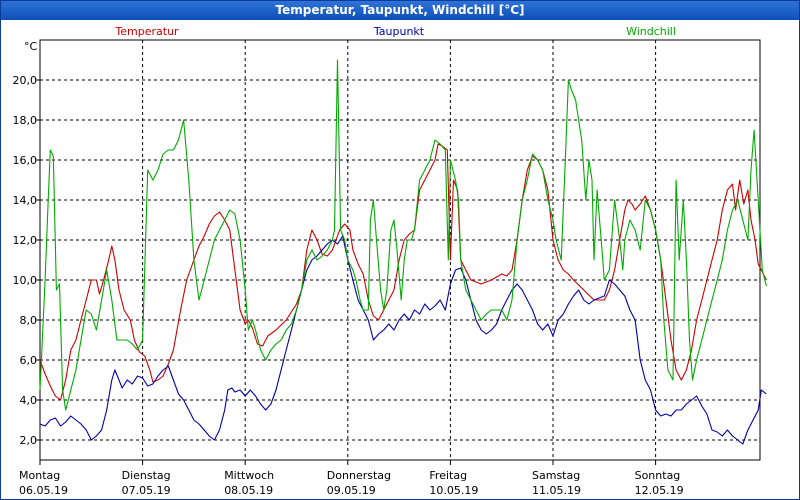 The width and height of the screenshot is (800, 500). I want to click on x-tick-date: 10.05.19, so click(453, 490).